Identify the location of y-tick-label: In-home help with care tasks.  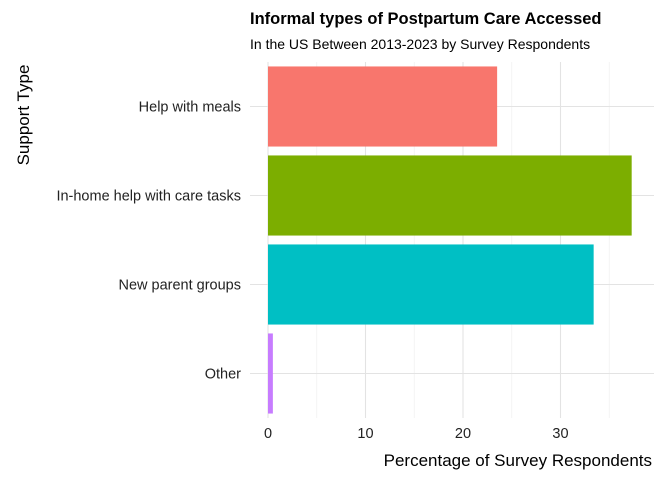
(148, 197).